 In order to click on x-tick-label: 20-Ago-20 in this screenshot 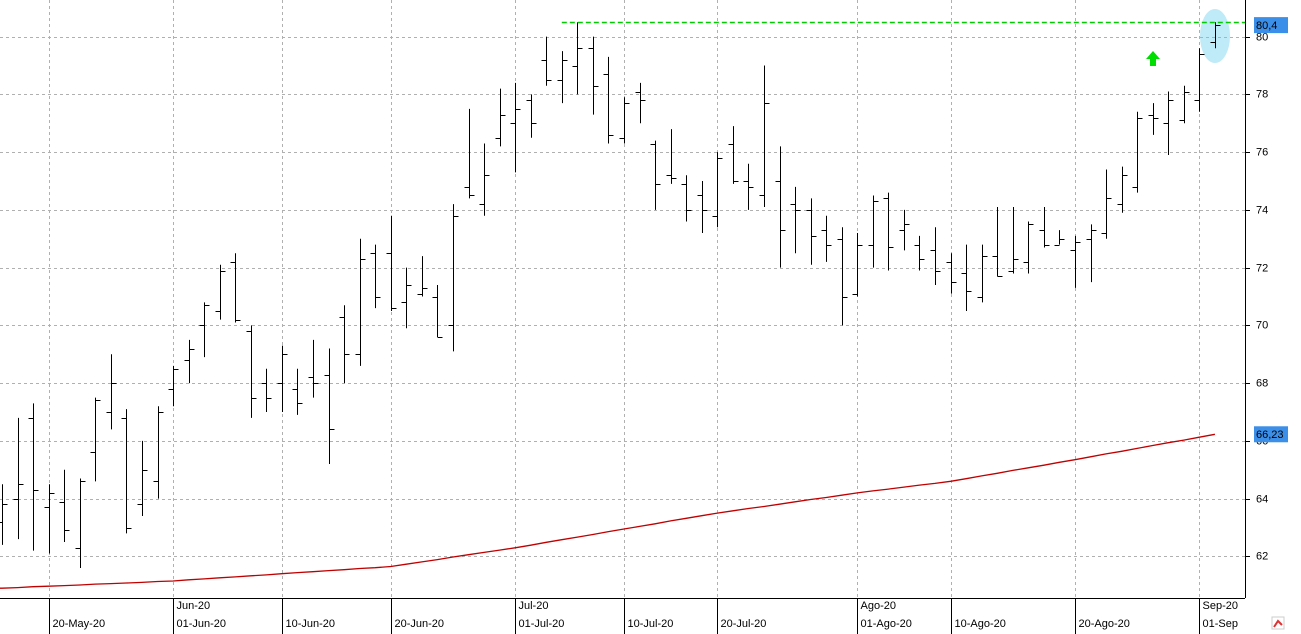, I will do `click(1104, 624)`.